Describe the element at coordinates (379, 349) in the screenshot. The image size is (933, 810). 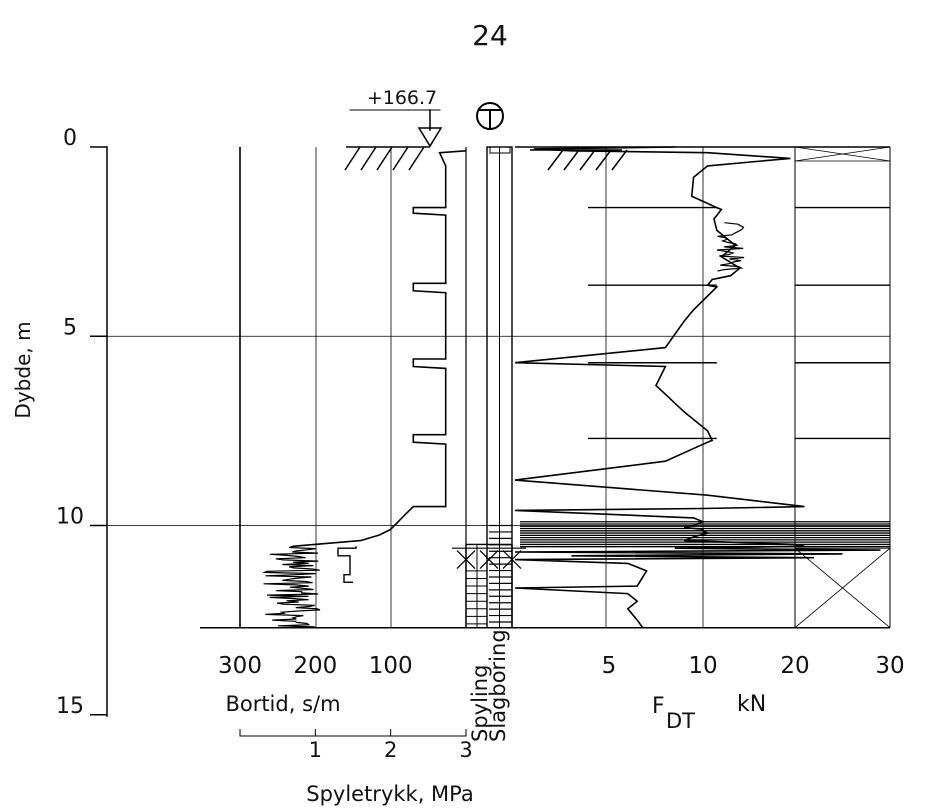
I see `bortid-series-line` at that location.